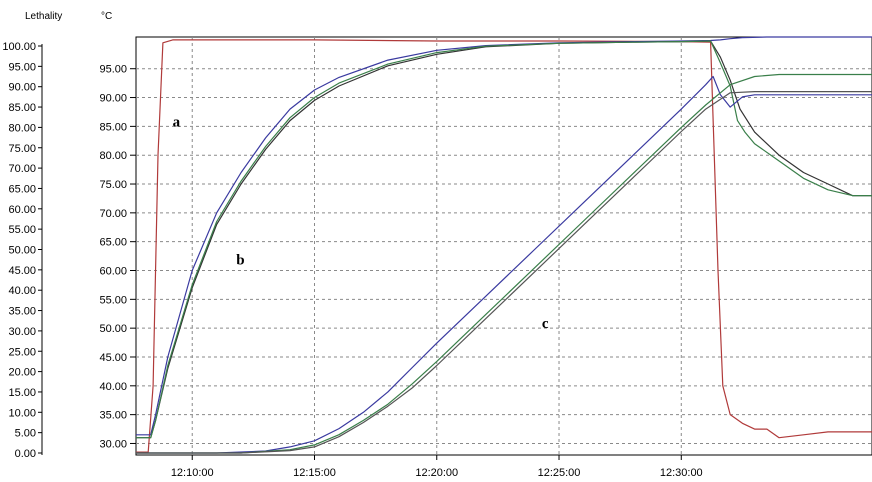  I want to click on lethality-tick-label: 100.00, so click(19, 47).